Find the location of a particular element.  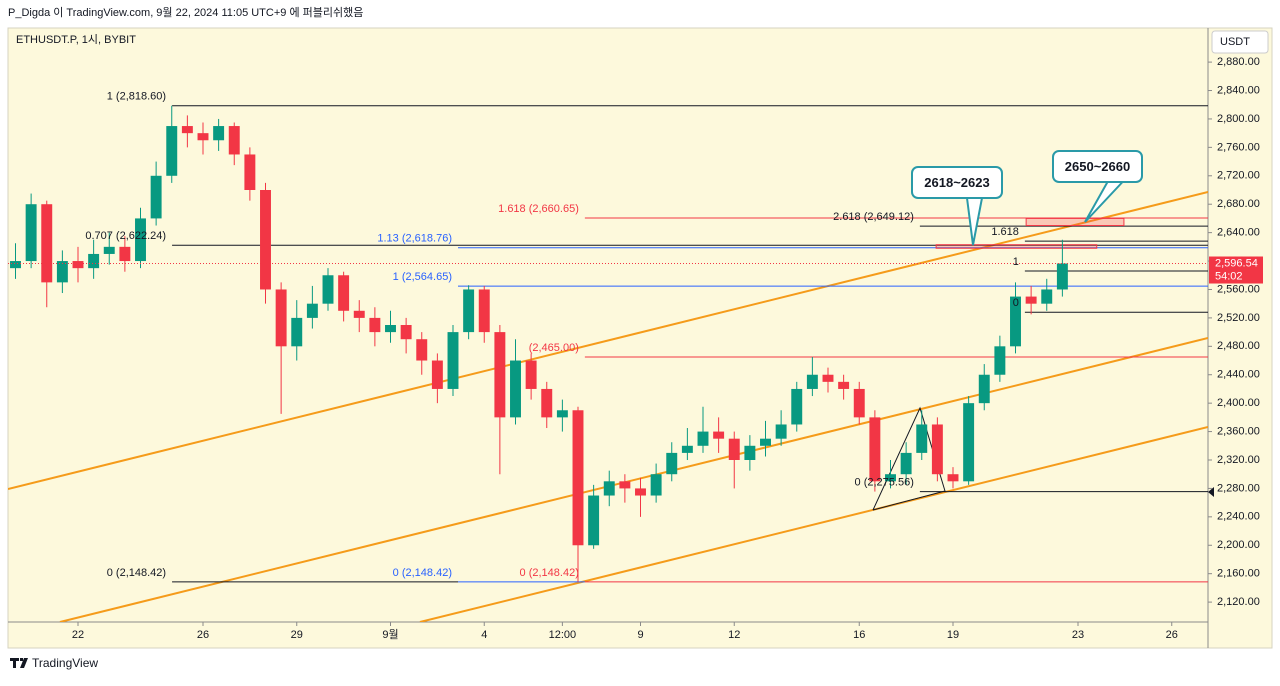

level-label: 1.618 (2,660.65) is located at coordinates (538, 209).